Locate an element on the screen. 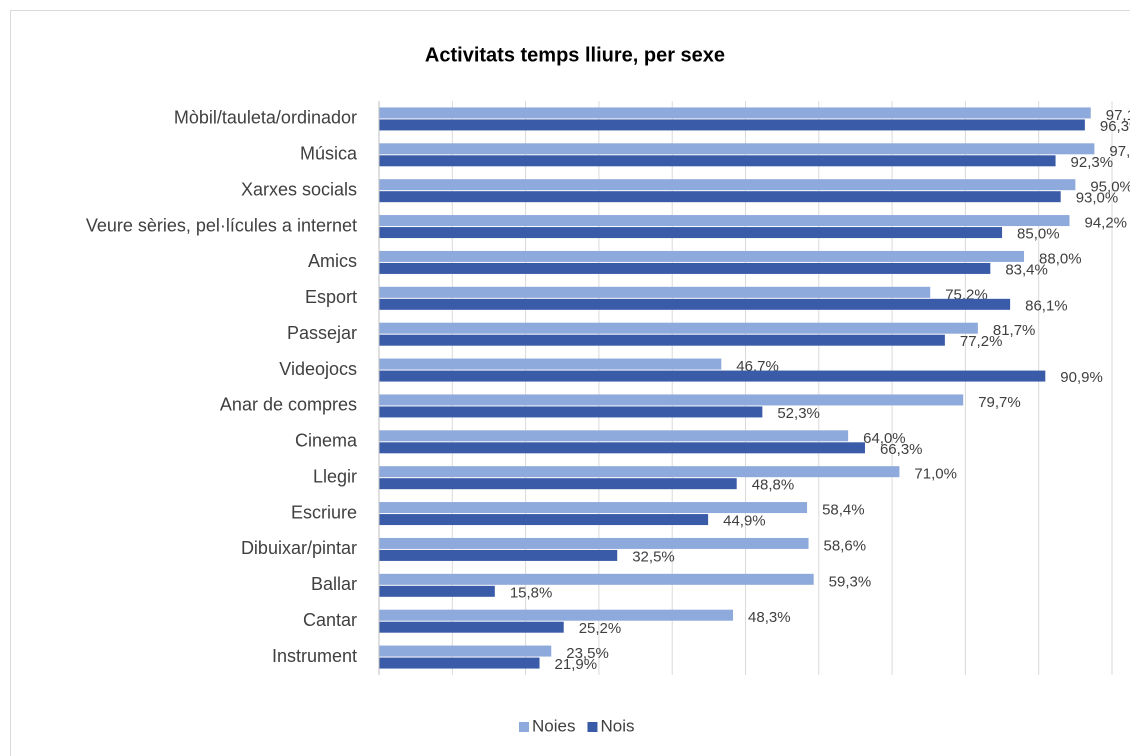 The image size is (1130, 756). category-label: Amics is located at coordinates (332, 261).